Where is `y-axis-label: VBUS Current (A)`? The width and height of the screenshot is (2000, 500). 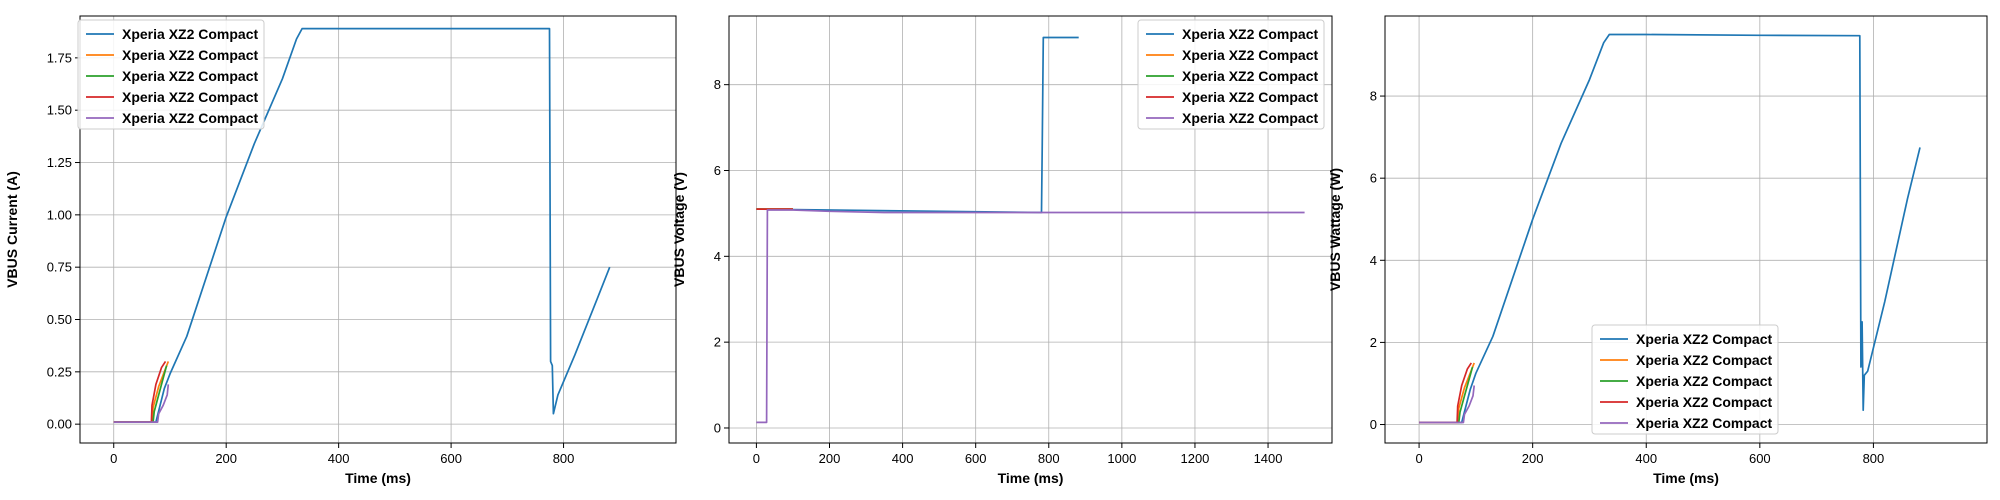
y-axis-label: VBUS Current (A) is located at coordinates (12, 229).